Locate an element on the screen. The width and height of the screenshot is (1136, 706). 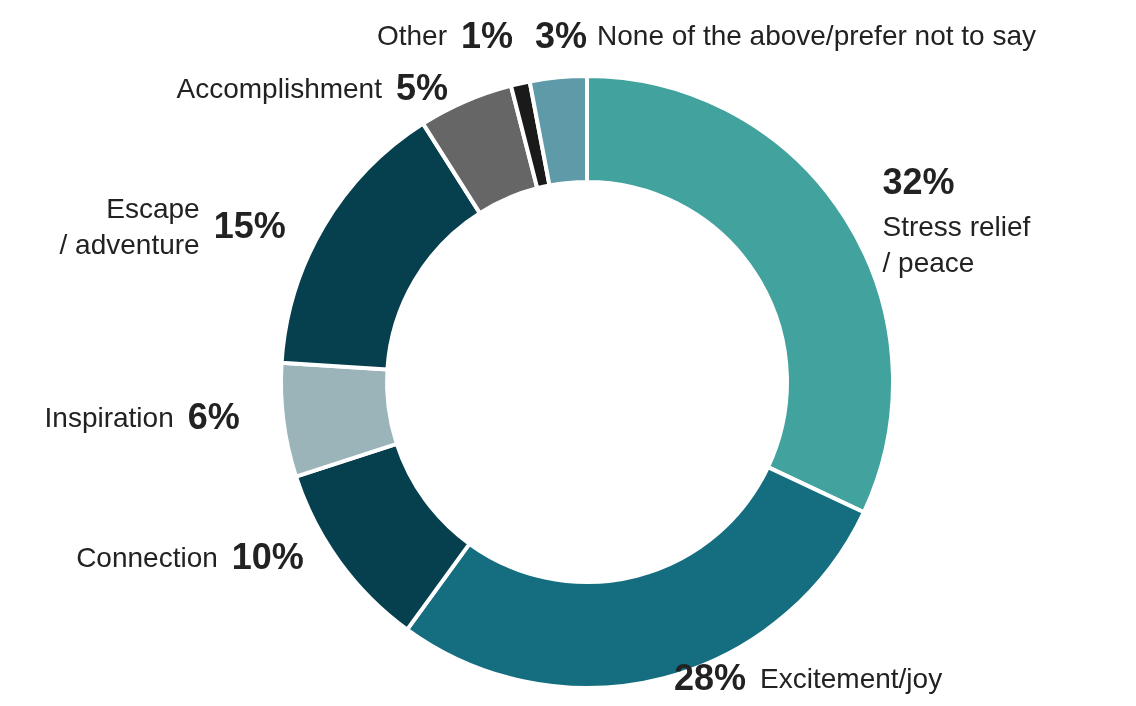
slice-label: Stress relief / peace is located at coordinates (956, 244).